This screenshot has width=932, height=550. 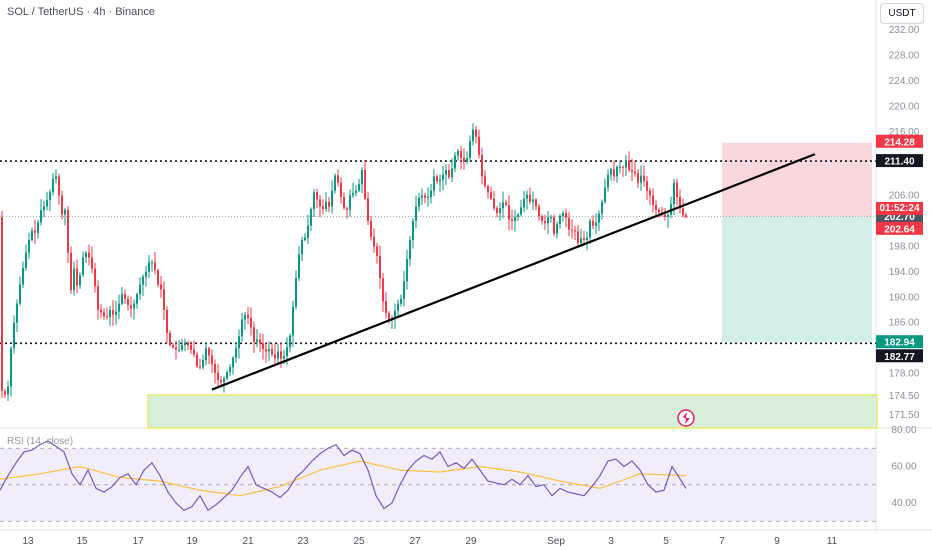 What do you see at coordinates (899, 141) in the screenshot?
I see `price-label-bg` at bounding box center [899, 141].